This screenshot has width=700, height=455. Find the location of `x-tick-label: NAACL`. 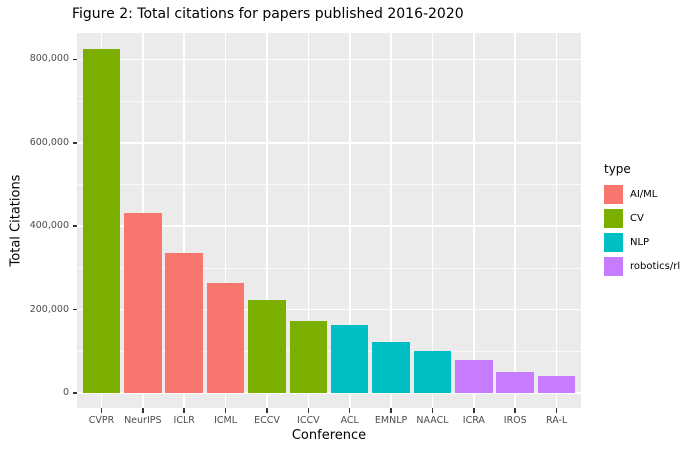

x-tick-label: NAACL is located at coordinates (432, 420).